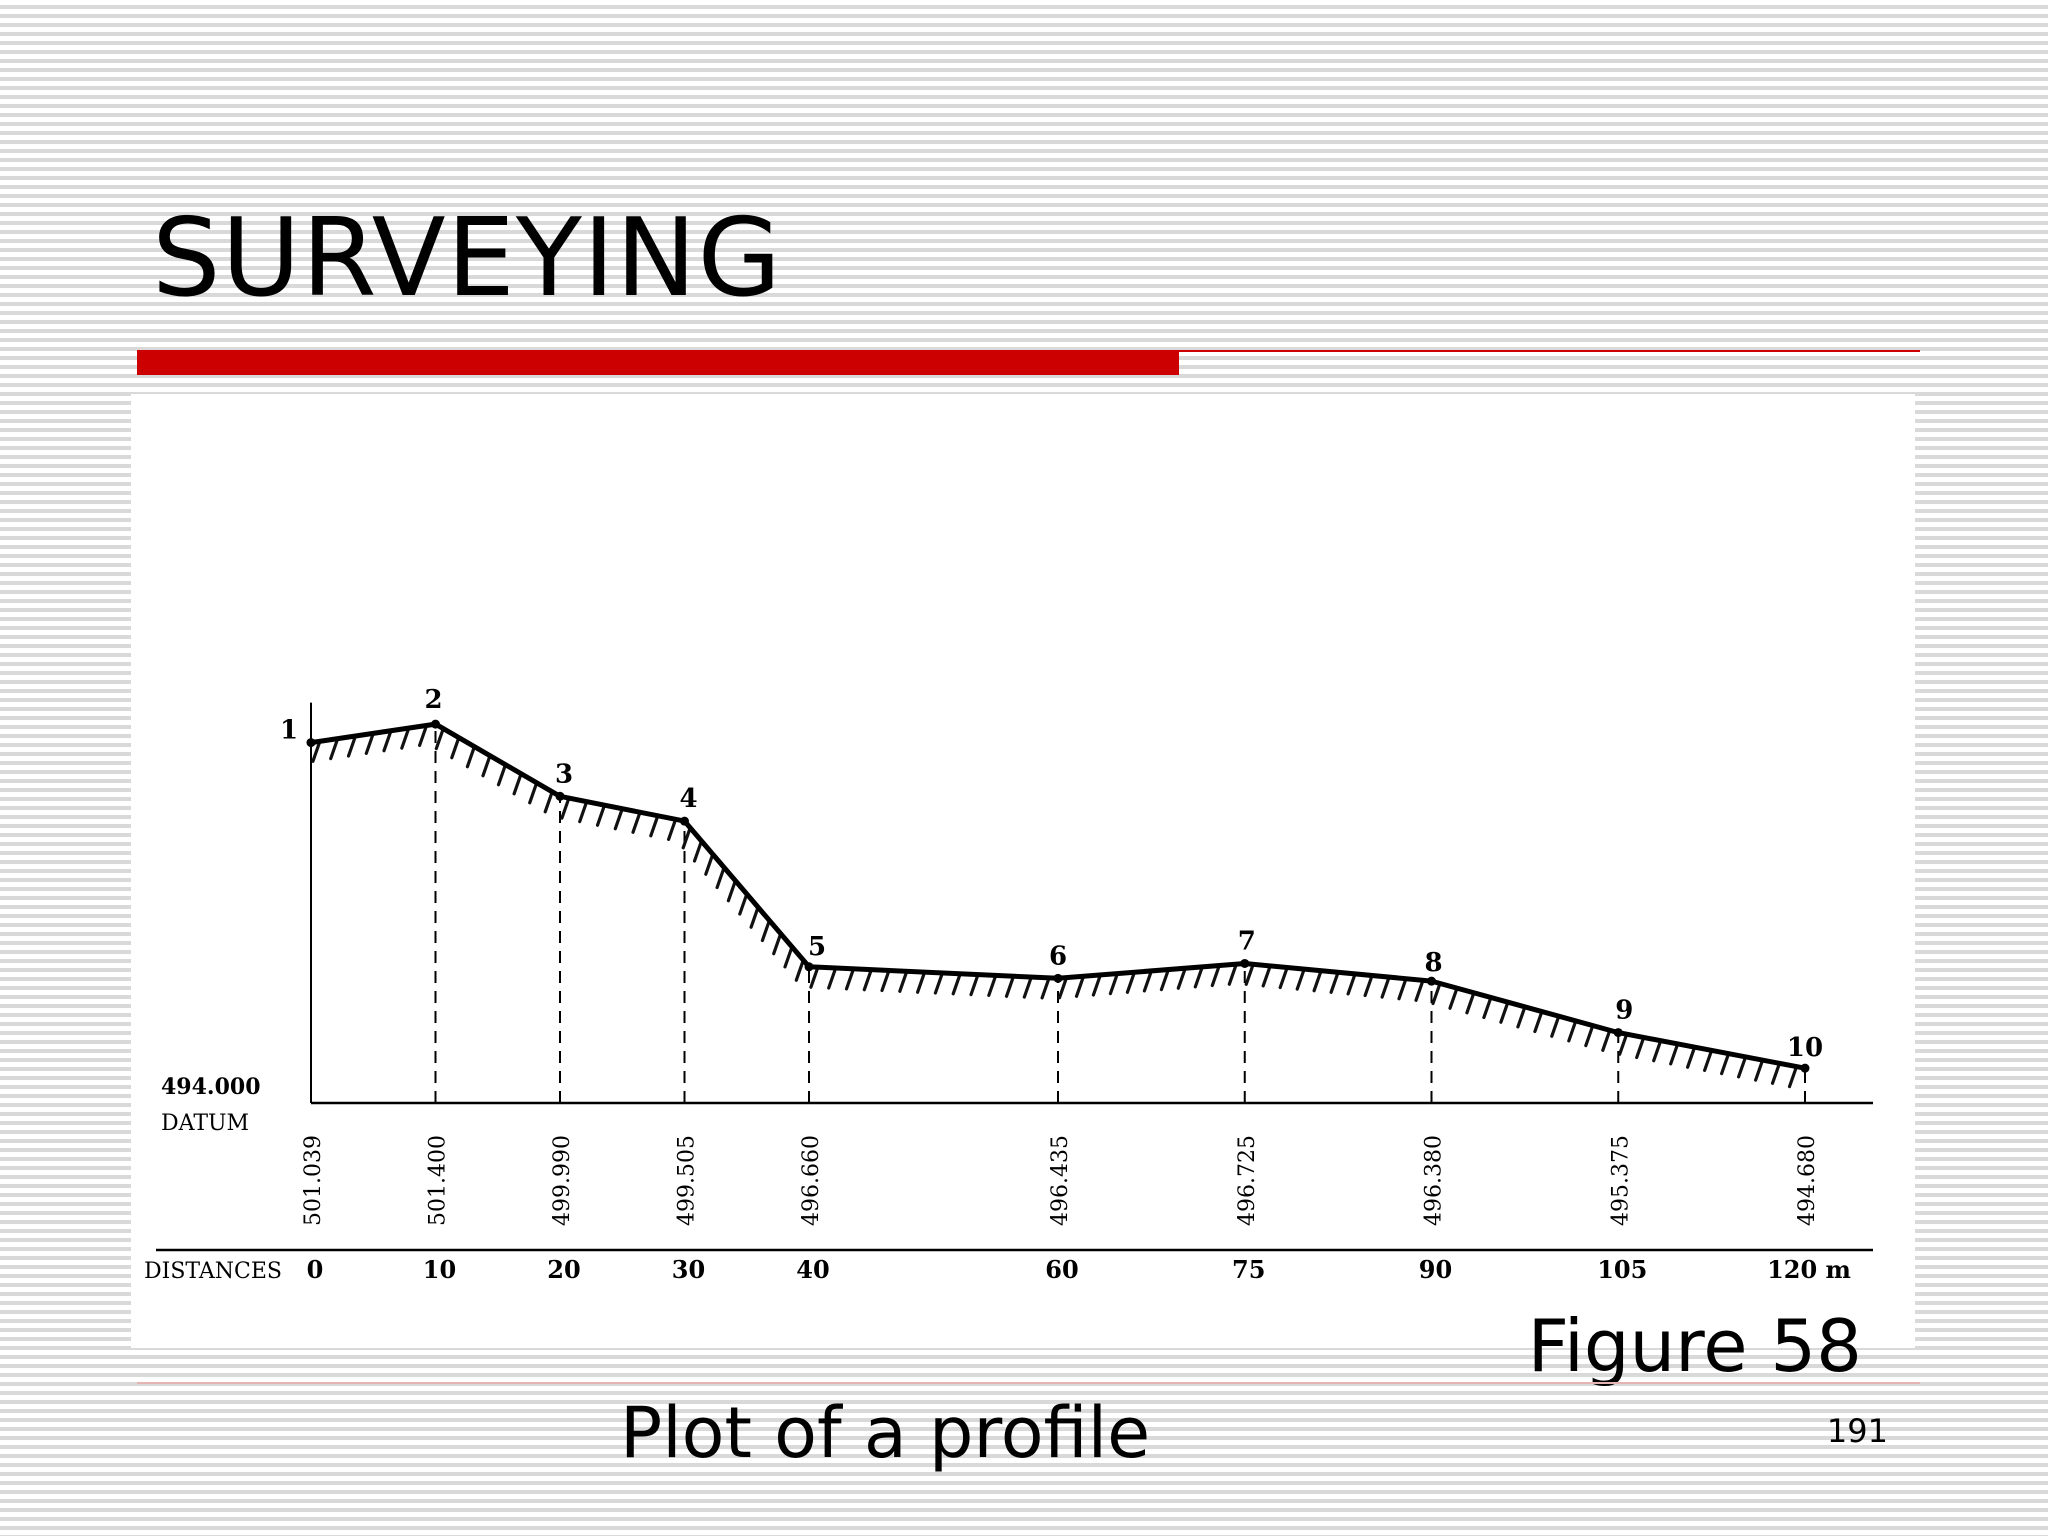 The height and width of the screenshot is (1536, 2048). What do you see at coordinates (433, 700) in the screenshot?
I see `station-label-2: 2` at bounding box center [433, 700].